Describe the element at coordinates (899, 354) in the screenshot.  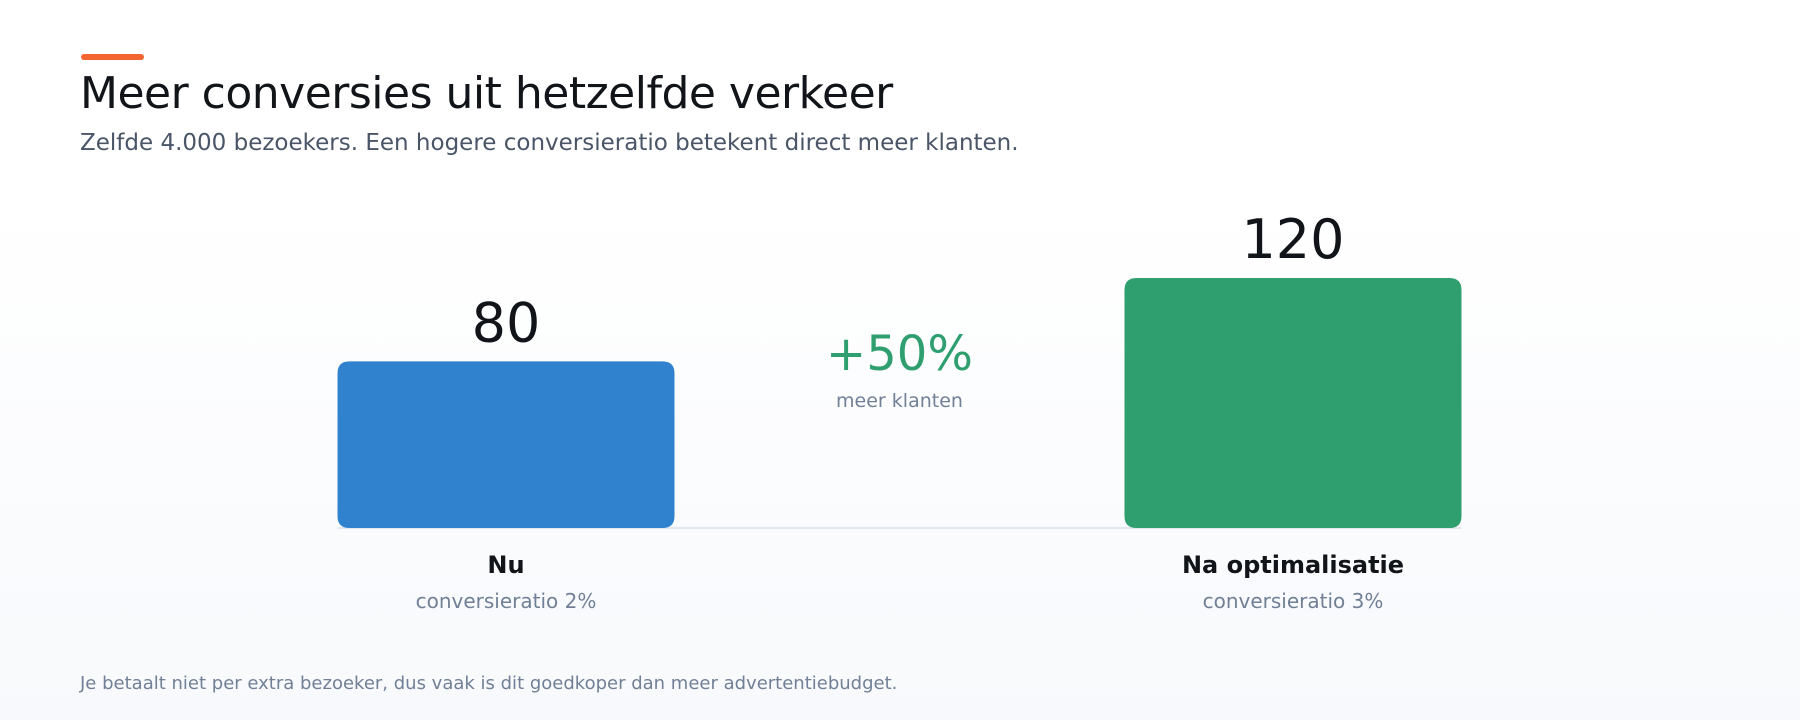
I see `delta-value: +50%` at that location.